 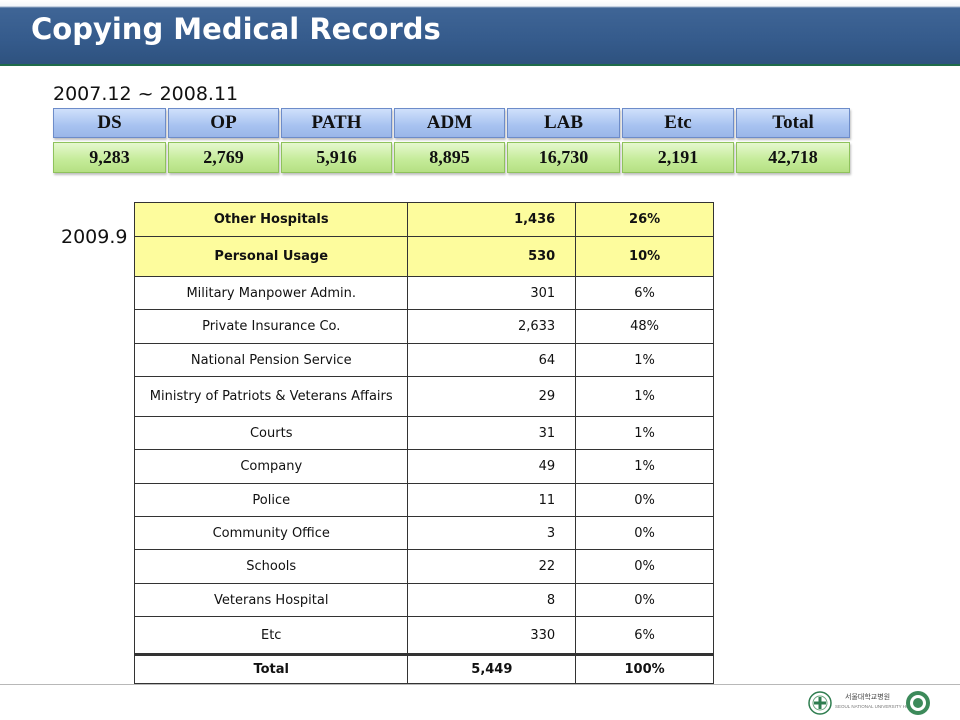 I want to click on usage-period-label: 2009.9, so click(x=94, y=237).